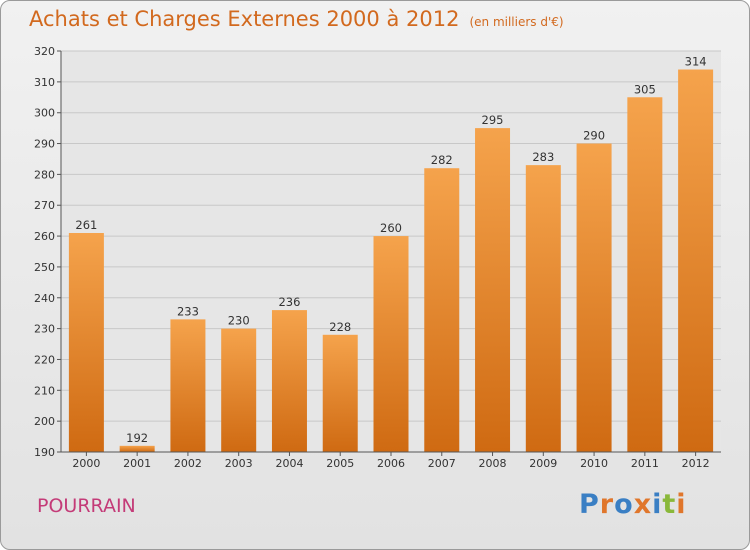 The height and width of the screenshot is (550, 750). Describe the element at coordinates (696, 463) in the screenshot. I see `x-tick-label: 2012` at that location.